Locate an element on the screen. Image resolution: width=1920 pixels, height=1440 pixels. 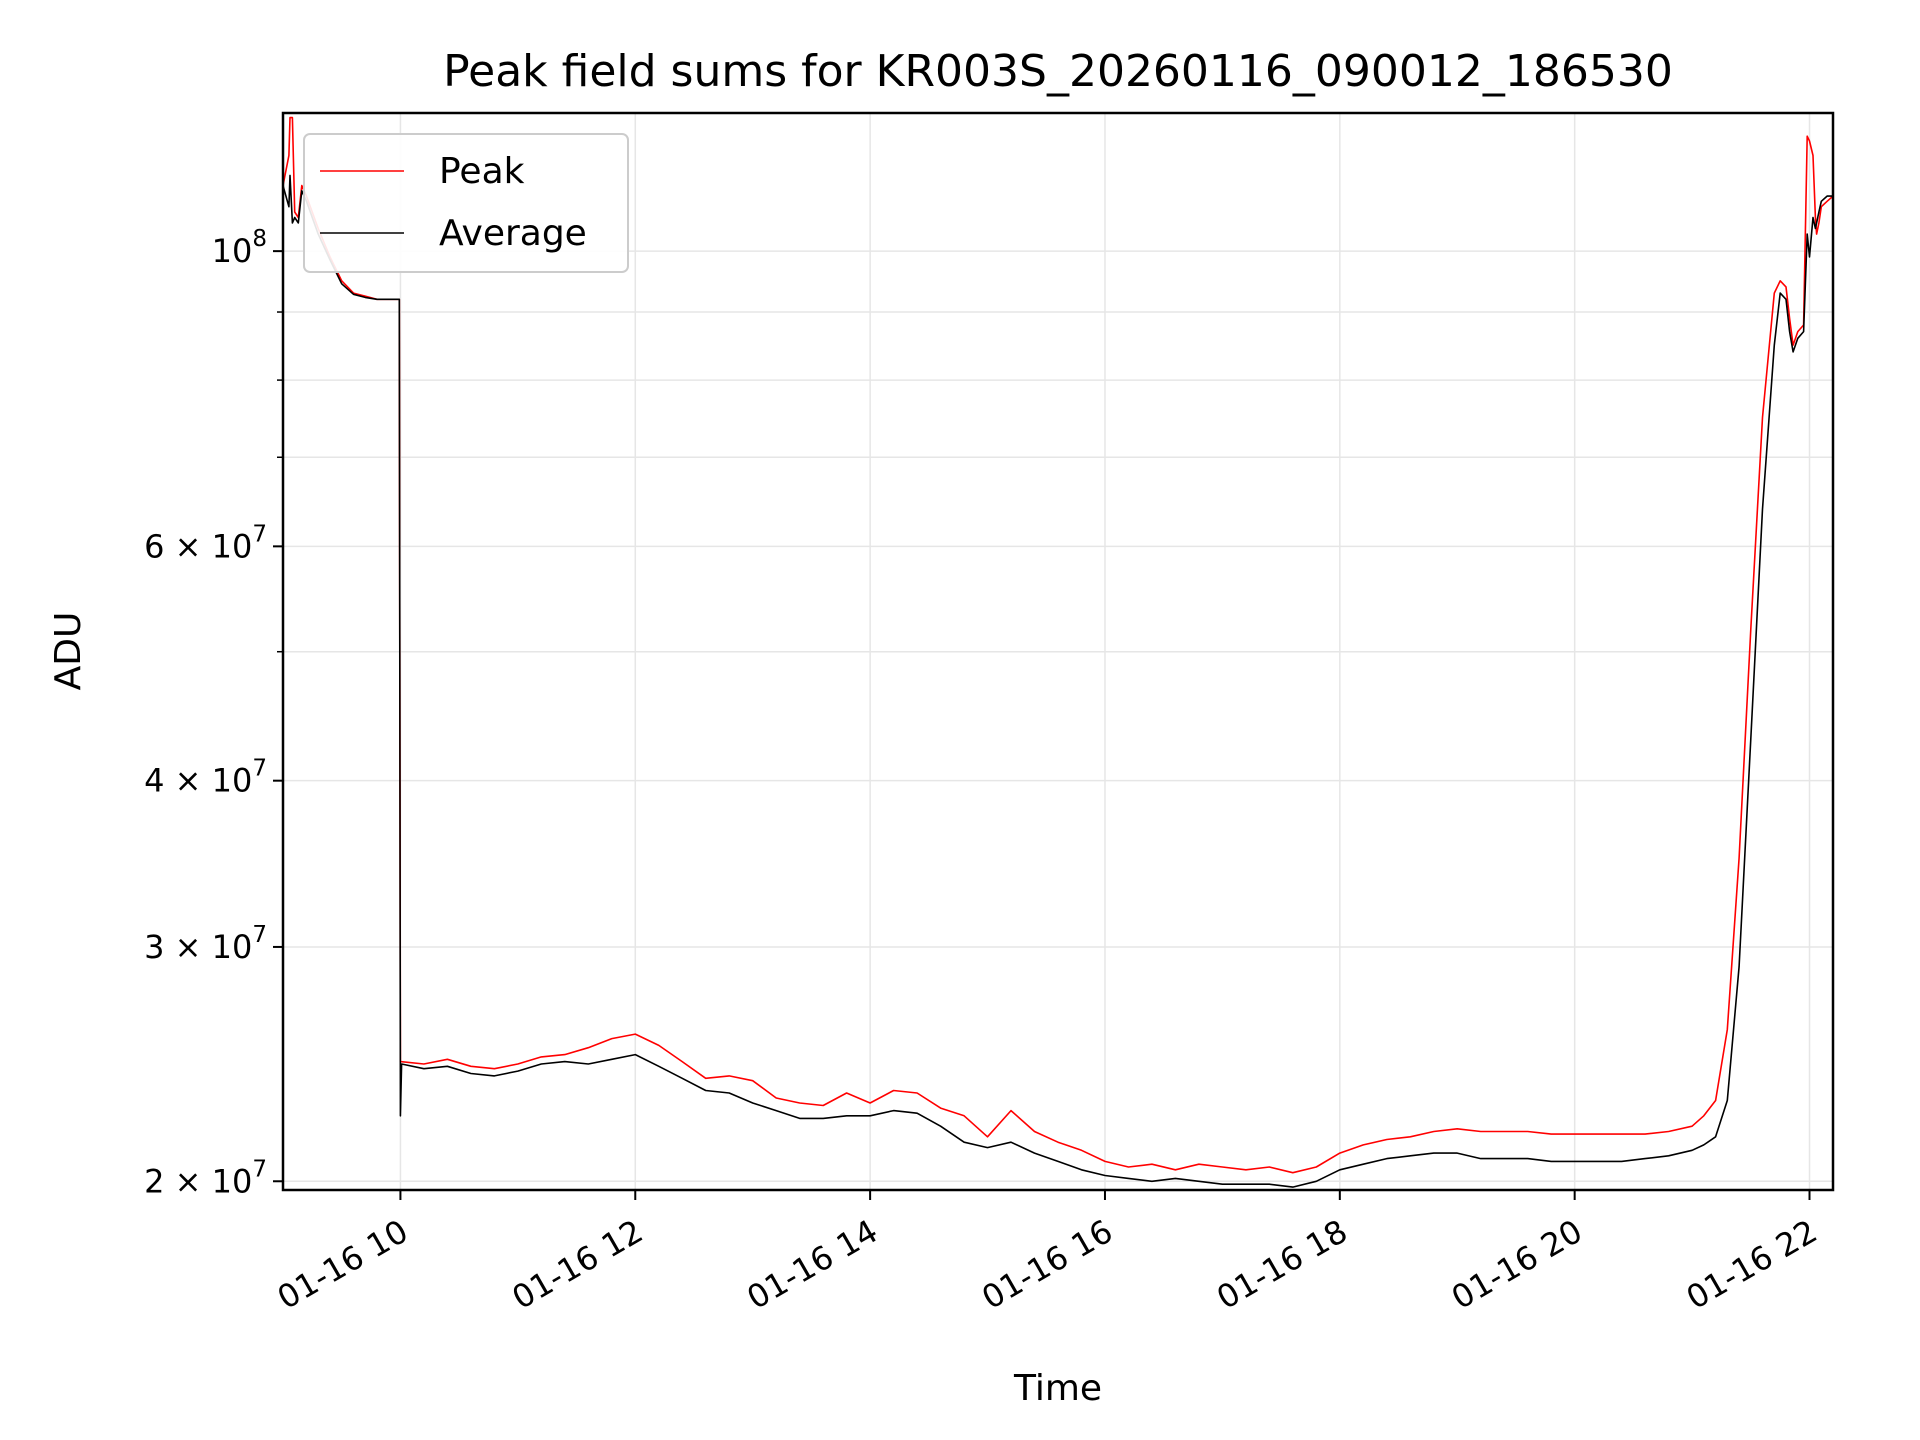
y-tick-label: 4 × 107 is located at coordinates (205, 778).